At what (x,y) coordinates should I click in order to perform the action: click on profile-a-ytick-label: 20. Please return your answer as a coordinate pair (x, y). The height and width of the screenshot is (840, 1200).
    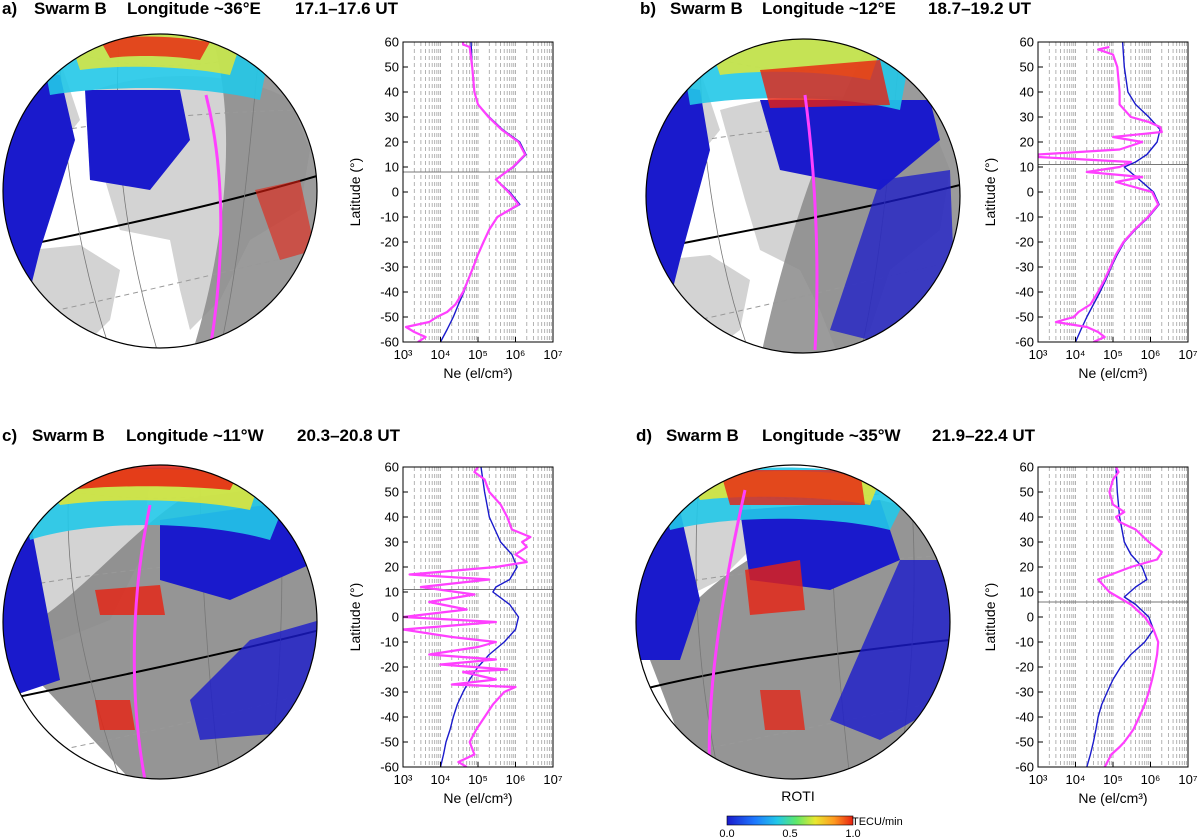
    Looking at the image, I should click on (392, 142).